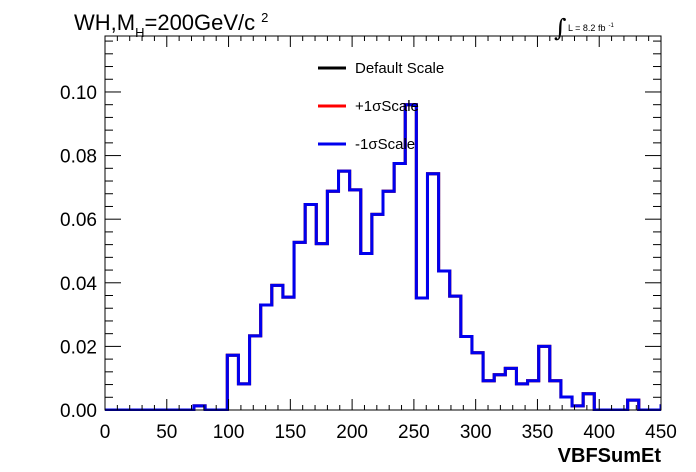 The height and width of the screenshot is (472, 696). Describe the element at coordinates (78, 284) in the screenshot. I see `y-tick-label: 0.04` at that location.